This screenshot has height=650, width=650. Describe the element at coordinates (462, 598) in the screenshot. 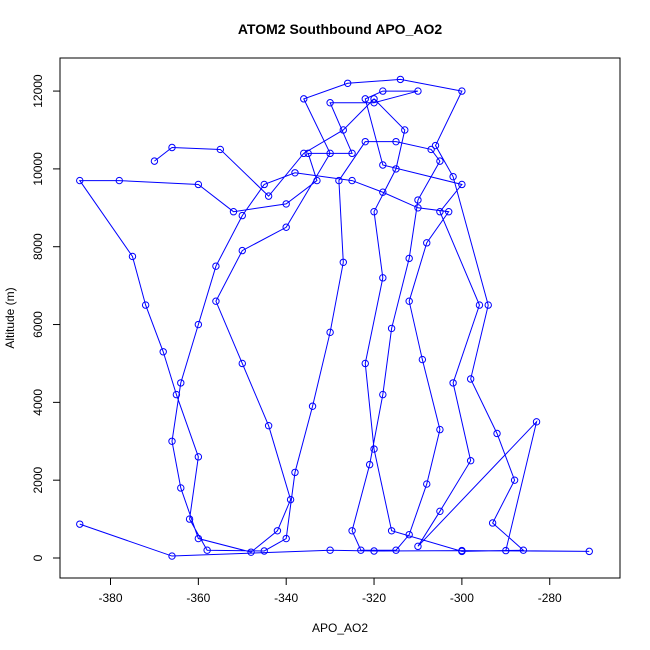

I see `x-tick-label: -300` at that location.